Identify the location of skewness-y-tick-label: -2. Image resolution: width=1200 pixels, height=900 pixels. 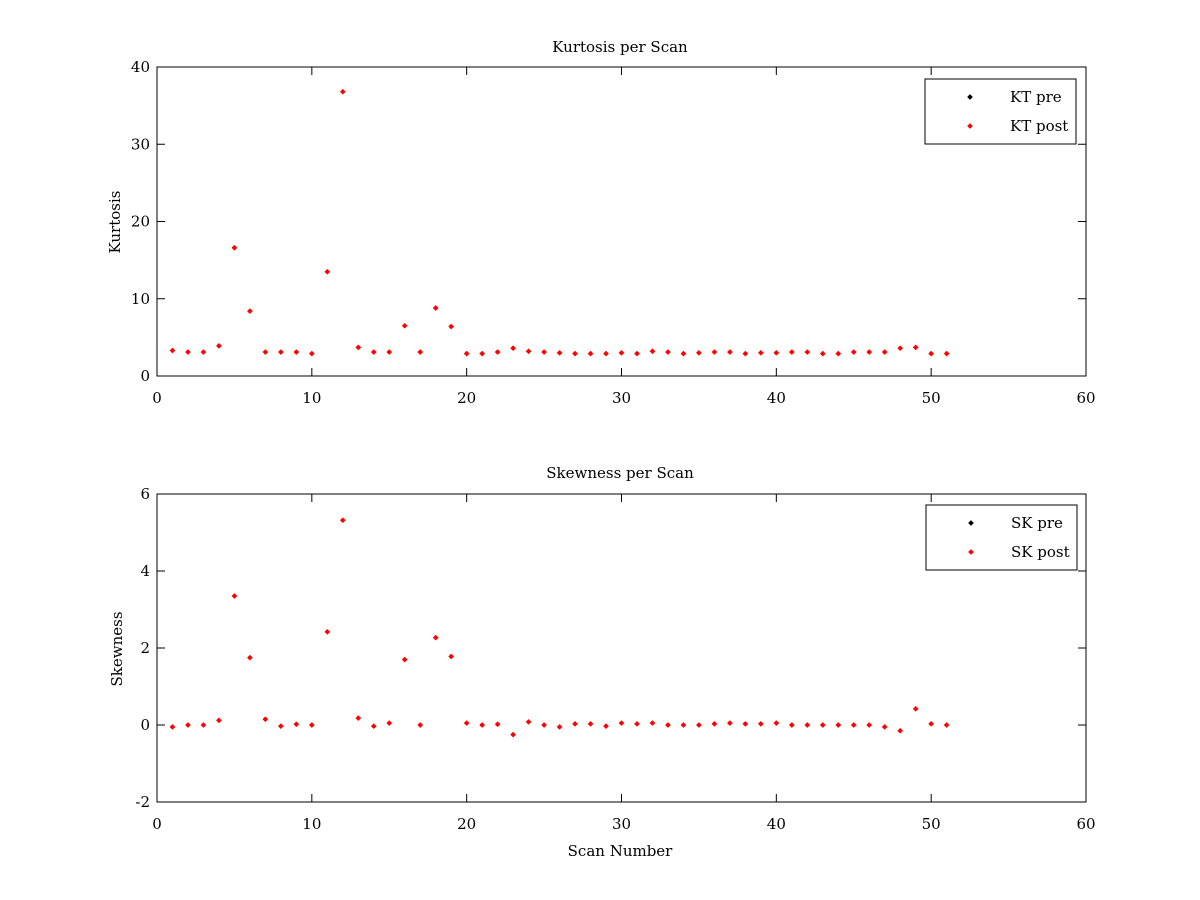
(142, 802).